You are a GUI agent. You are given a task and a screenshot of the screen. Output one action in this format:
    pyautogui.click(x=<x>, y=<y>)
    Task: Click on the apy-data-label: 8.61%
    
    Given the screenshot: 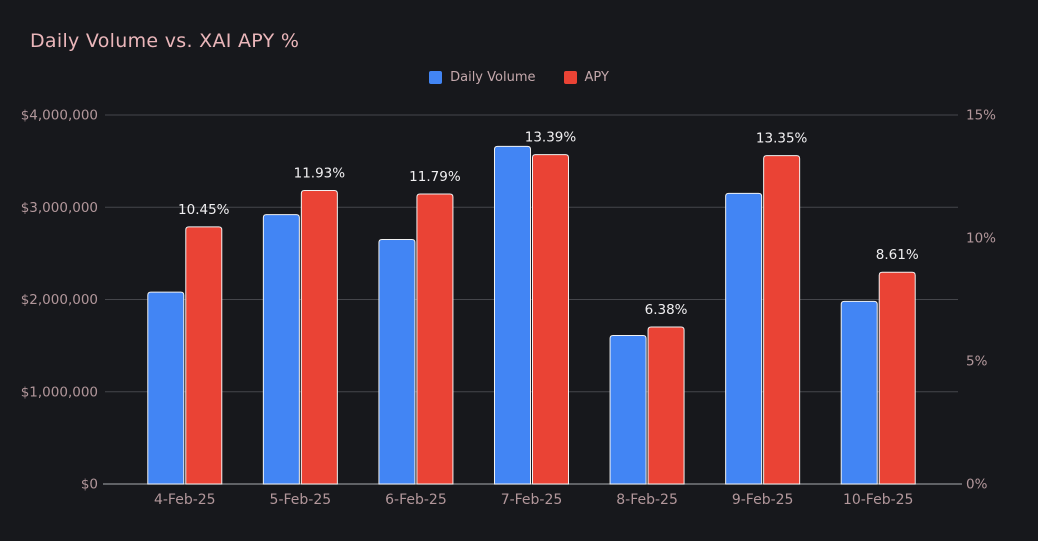 What is the action you would take?
    pyautogui.click(x=897, y=255)
    